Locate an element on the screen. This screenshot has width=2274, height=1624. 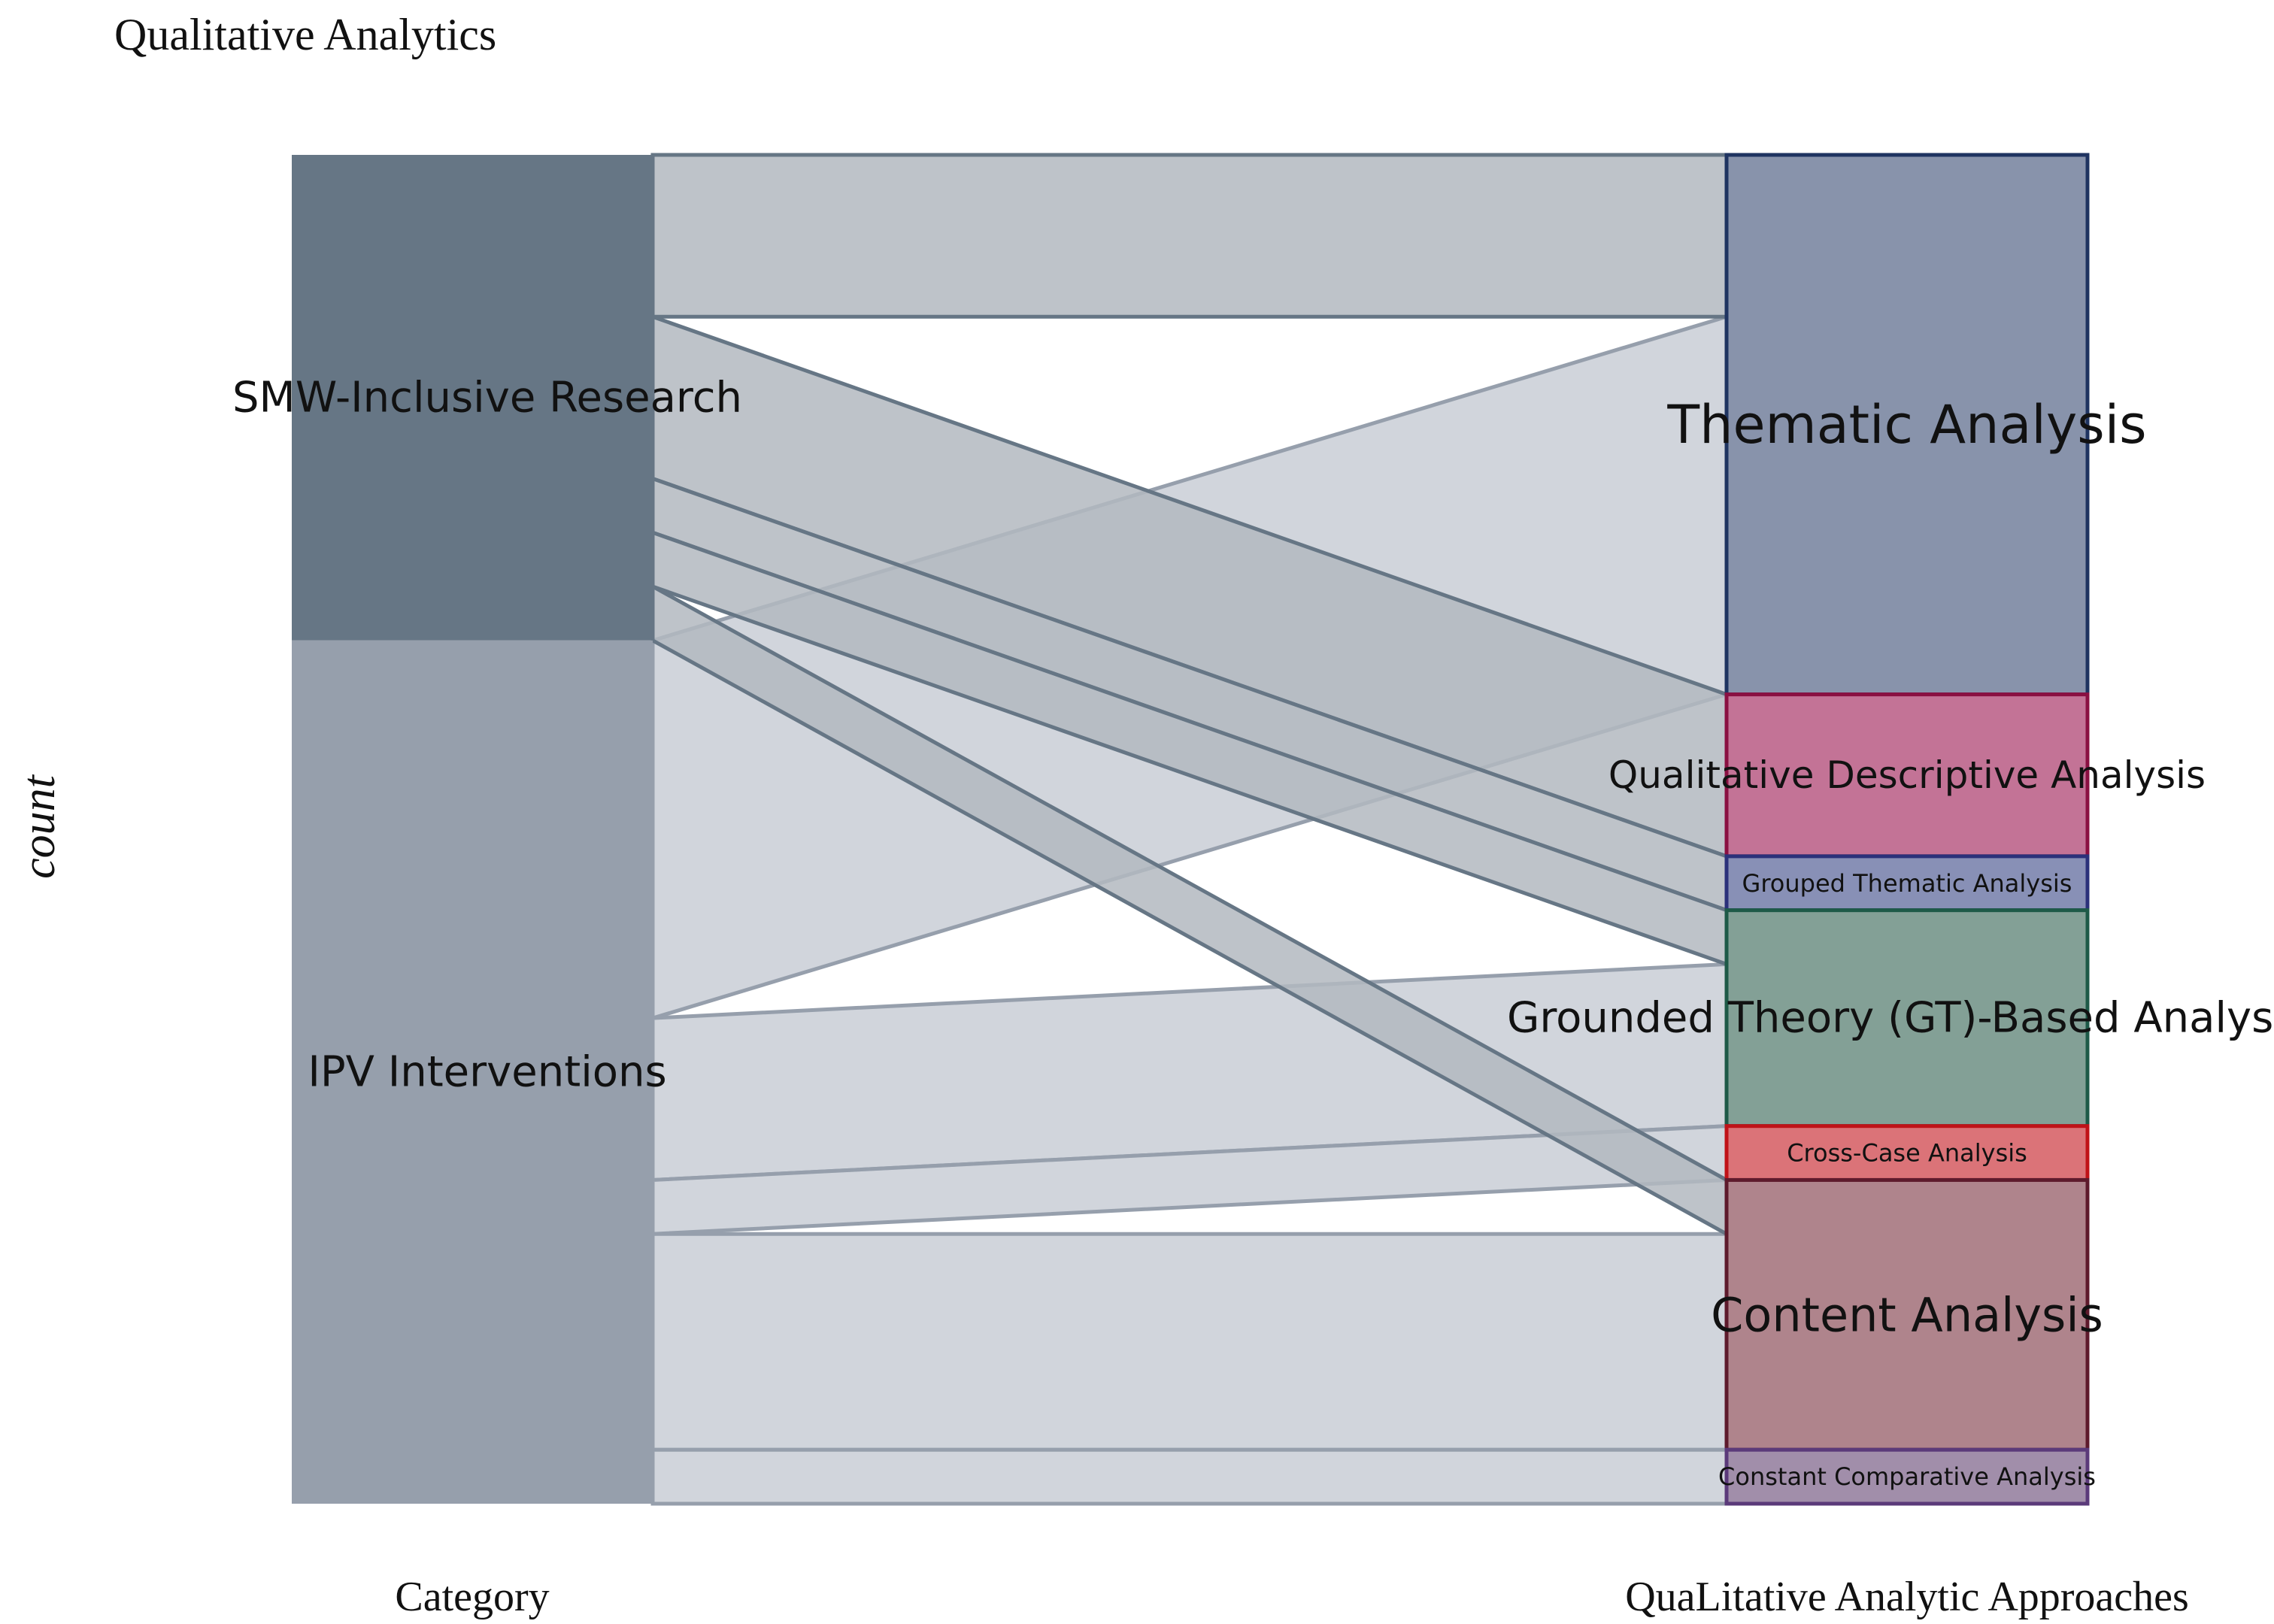
node-content-analysis is located at coordinates (1907, 1314).